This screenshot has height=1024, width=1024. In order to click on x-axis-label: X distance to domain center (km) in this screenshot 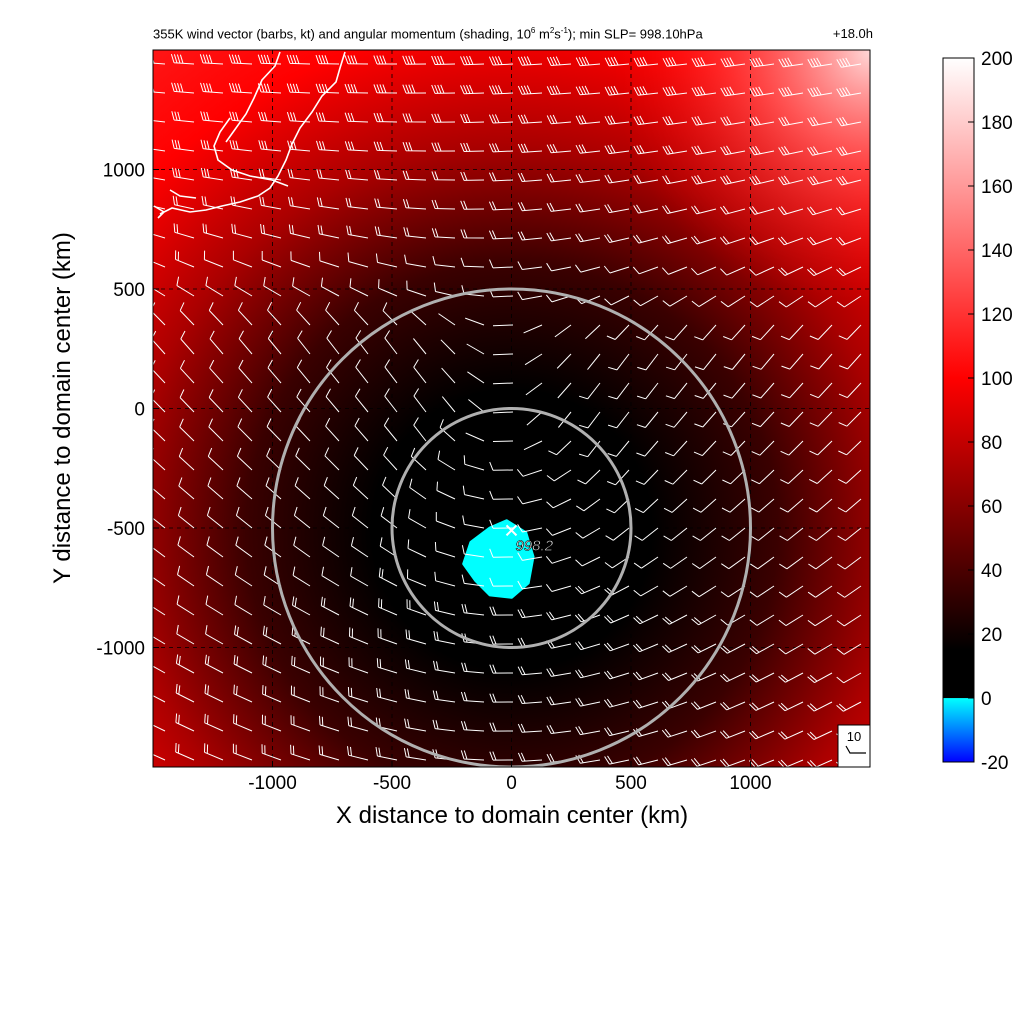, I will do `click(512, 815)`.